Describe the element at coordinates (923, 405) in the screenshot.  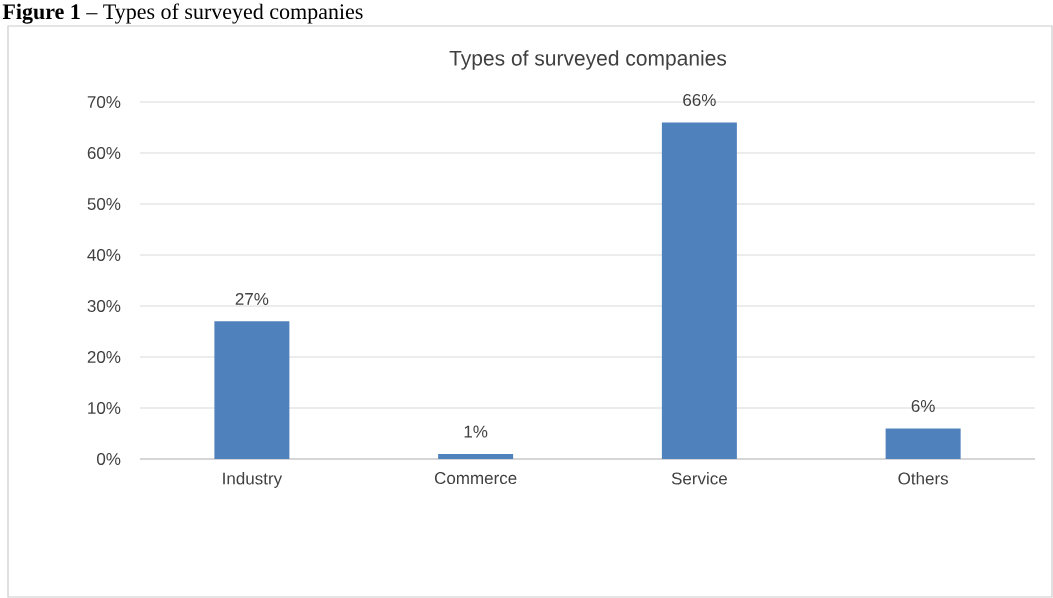
I see `data-label: 6%` at that location.